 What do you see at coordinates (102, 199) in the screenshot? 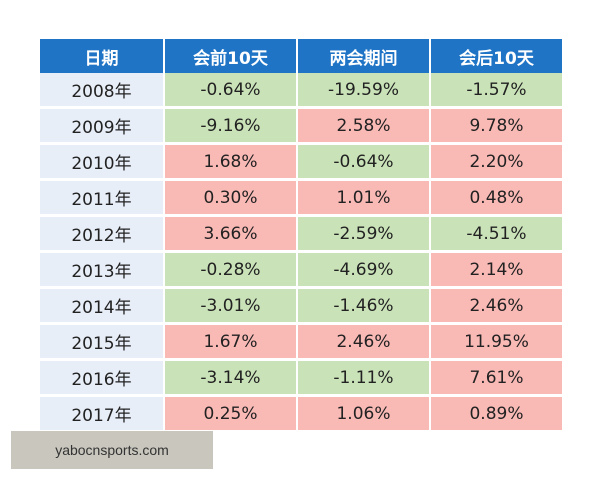
I see `year-cell: 2011年` at bounding box center [102, 199].